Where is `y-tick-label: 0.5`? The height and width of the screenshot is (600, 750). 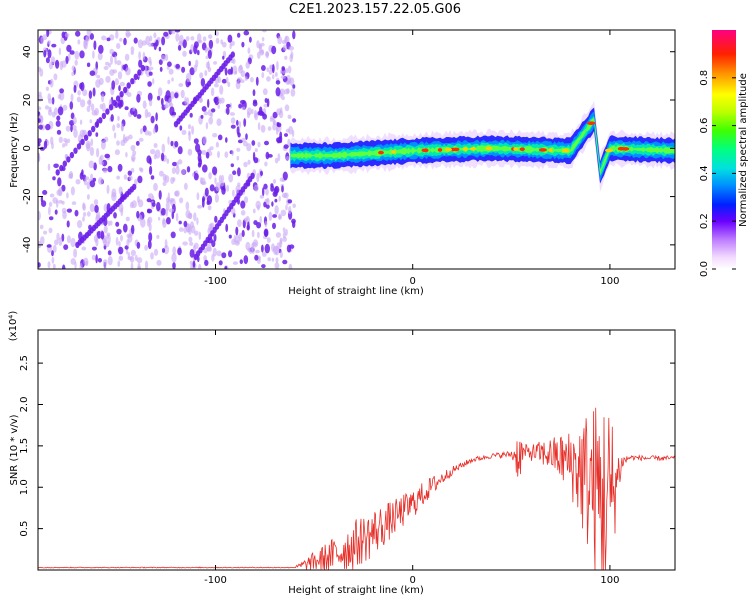 y-tick-label: 0.5 is located at coordinates (24, 529).